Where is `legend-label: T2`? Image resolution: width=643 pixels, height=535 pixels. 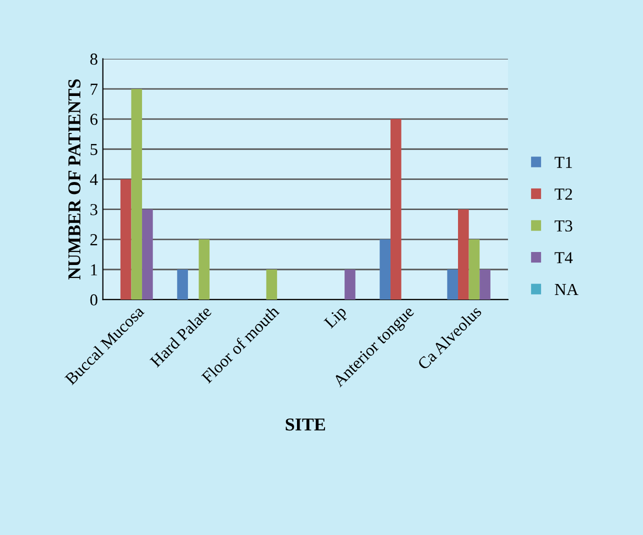 legend-label: T2 is located at coordinates (563, 194).